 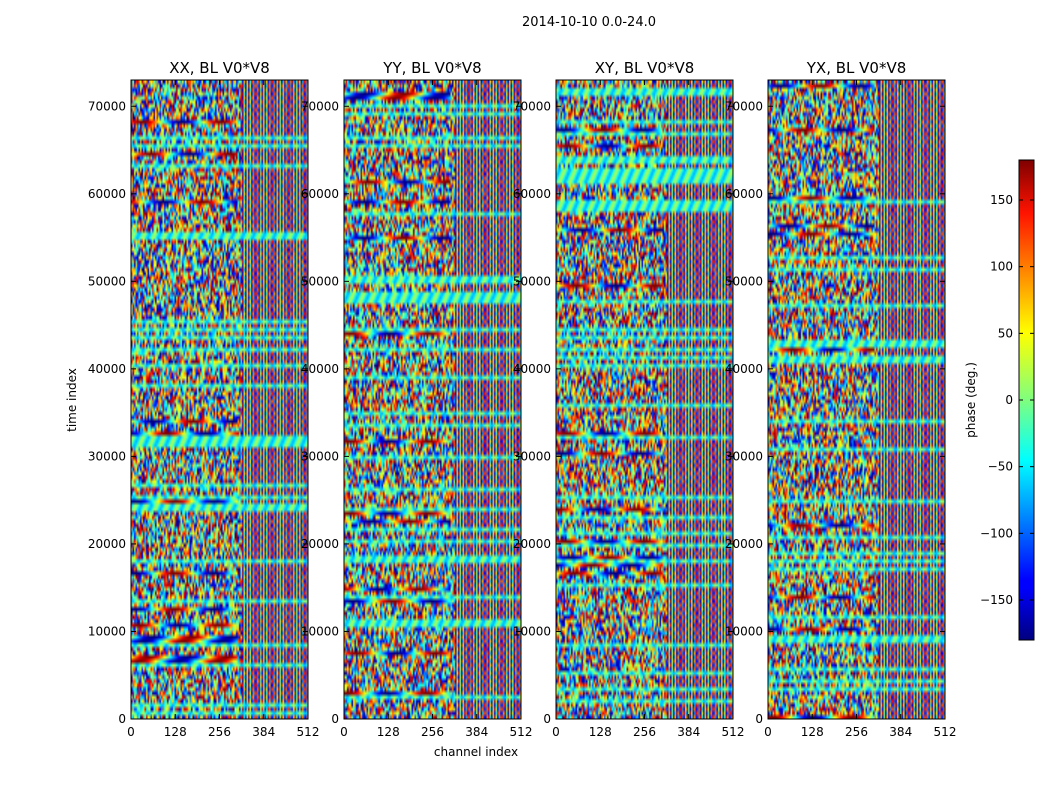 What do you see at coordinates (996, 600) in the screenshot?
I see `colorbar-tick-label: −150` at bounding box center [996, 600].